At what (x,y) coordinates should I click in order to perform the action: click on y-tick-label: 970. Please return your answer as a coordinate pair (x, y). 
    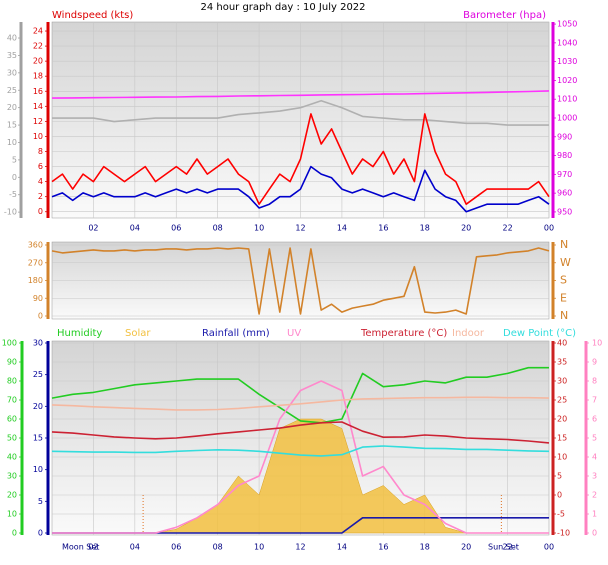
    Looking at the image, I should click on (564, 174).